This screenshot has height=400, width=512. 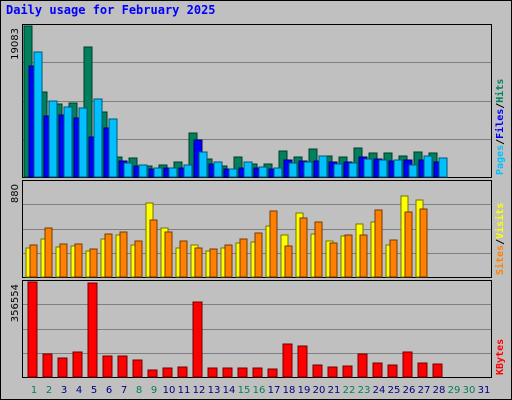 I want to click on x-tick-label-1: 1, so click(x=34, y=390).